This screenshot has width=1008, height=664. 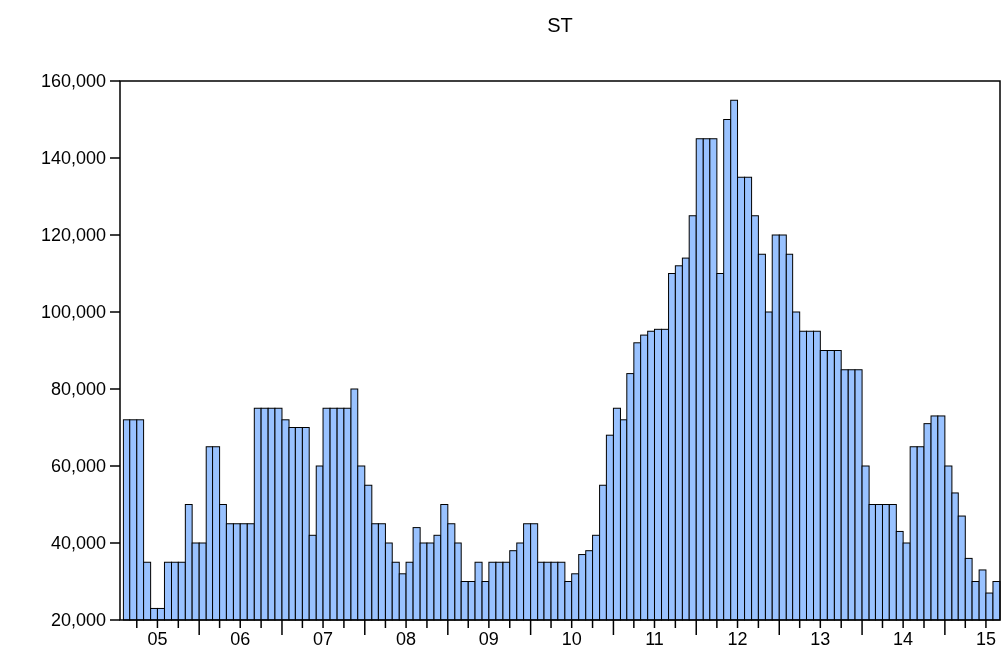 I want to click on x-tick-label: 05, so click(x=157, y=639).